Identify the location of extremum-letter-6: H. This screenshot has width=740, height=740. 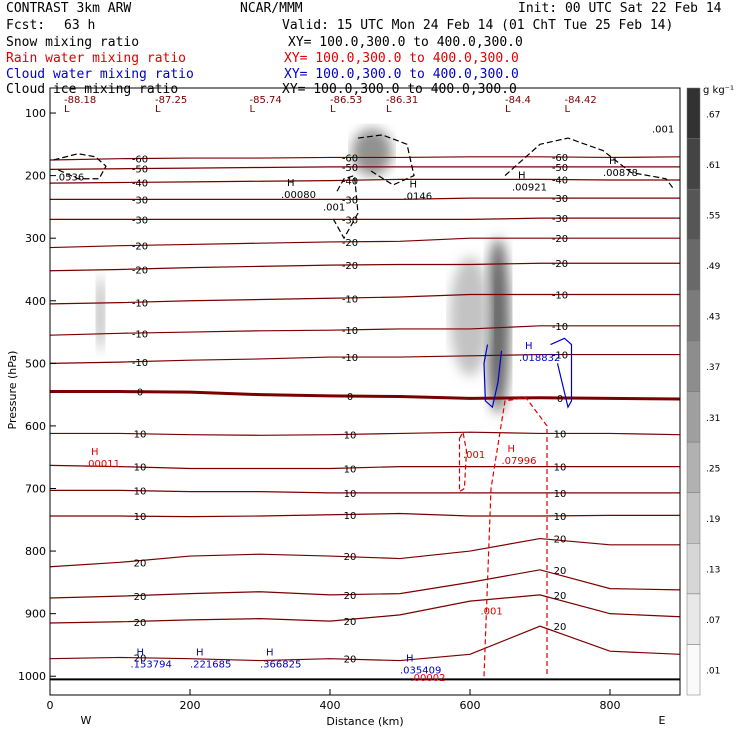
(141, 652).